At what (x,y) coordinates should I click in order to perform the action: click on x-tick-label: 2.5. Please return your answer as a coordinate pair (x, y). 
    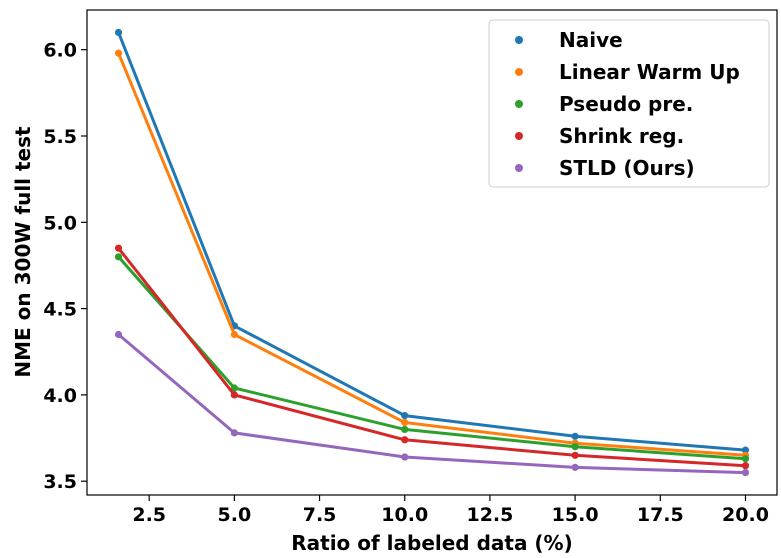
    Looking at the image, I should click on (149, 515).